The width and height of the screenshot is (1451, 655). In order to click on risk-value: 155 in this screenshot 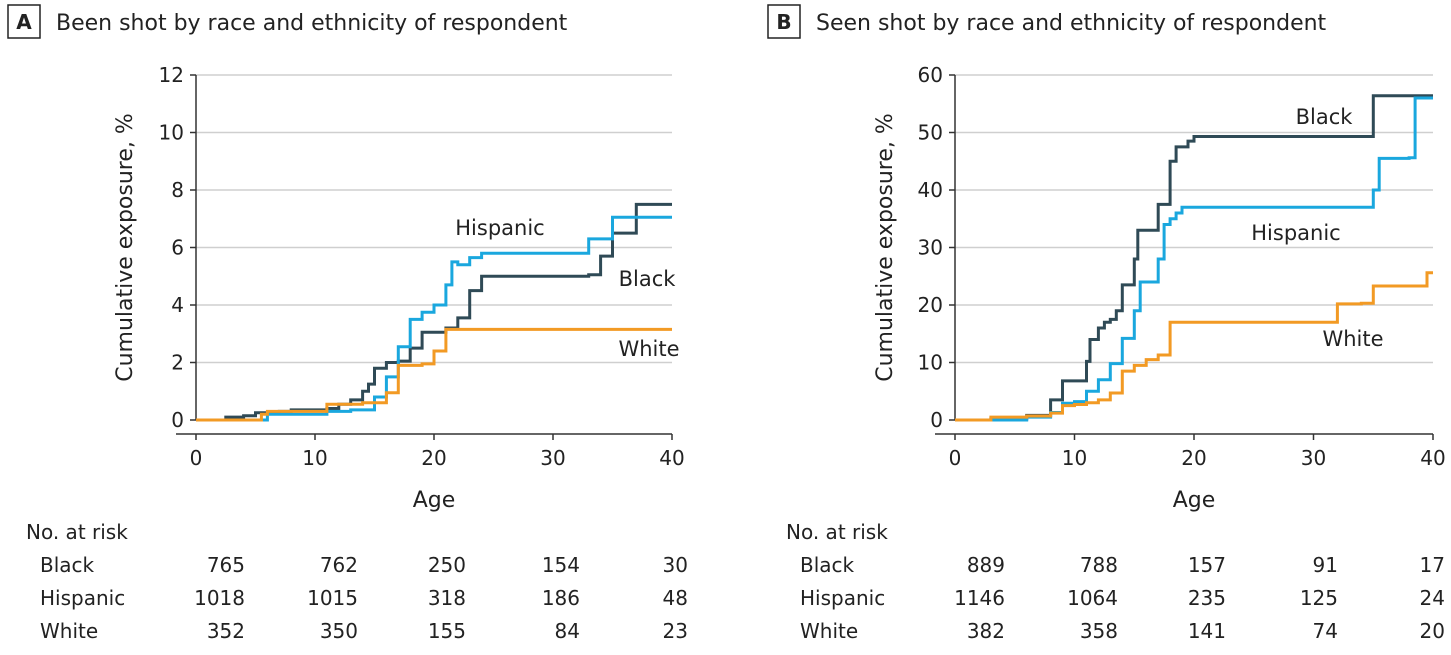, I will do `click(447, 631)`.